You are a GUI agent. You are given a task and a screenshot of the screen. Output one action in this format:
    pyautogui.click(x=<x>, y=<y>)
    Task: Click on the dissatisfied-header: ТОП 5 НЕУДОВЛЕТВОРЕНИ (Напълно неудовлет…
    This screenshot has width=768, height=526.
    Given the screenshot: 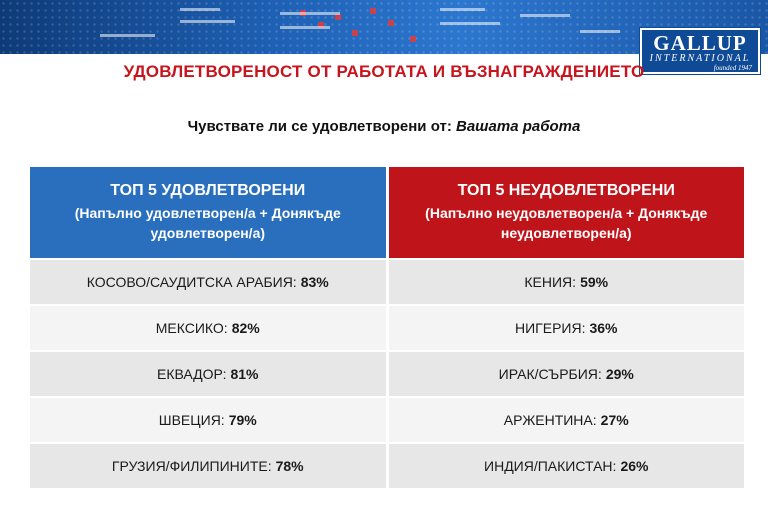 What is the action you would take?
    pyautogui.click(x=566, y=212)
    